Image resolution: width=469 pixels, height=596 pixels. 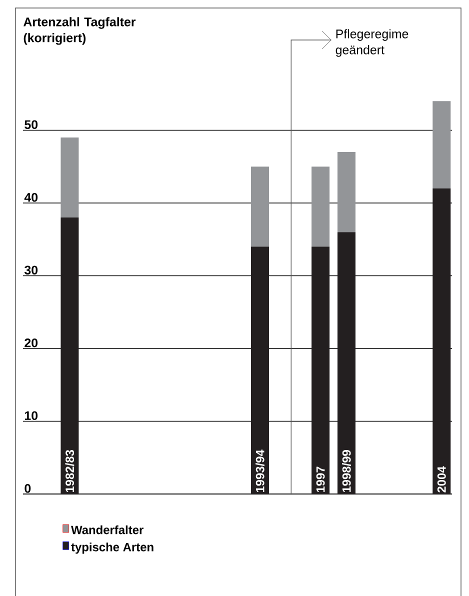 What do you see at coordinates (31, 415) in the screenshot?
I see `y-tick-label: 10` at bounding box center [31, 415].